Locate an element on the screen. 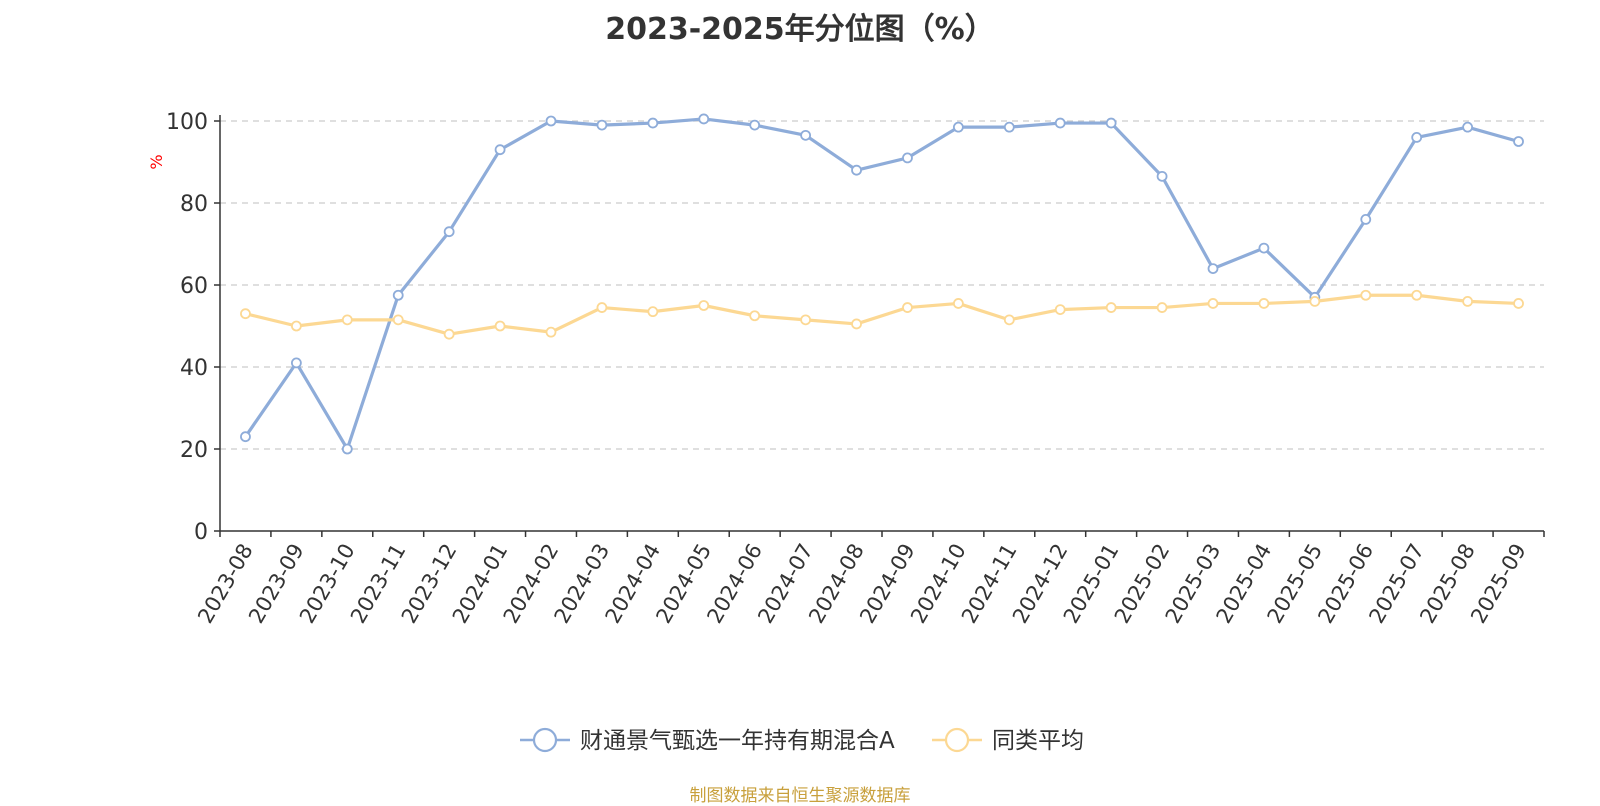  y-tick-label: 40 is located at coordinates (194, 368).